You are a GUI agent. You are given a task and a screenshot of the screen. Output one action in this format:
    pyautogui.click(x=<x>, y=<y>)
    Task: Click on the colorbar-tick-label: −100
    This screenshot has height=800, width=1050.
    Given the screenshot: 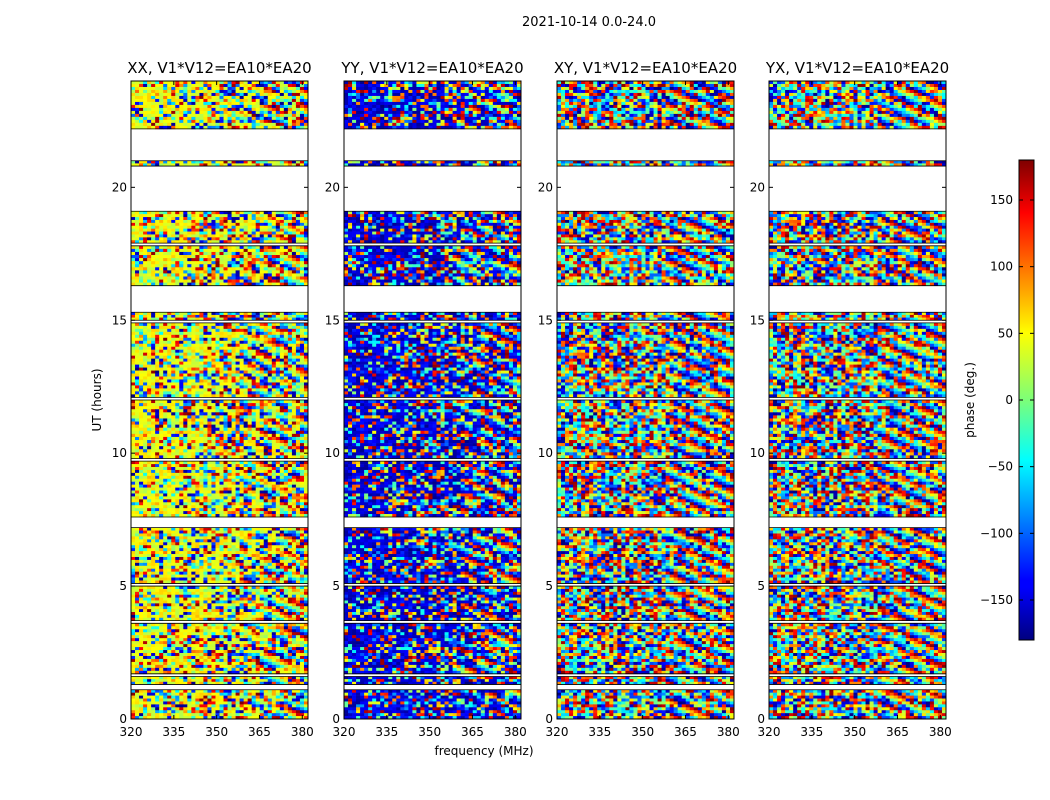 What is the action you would take?
    pyautogui.click(x=996, y=533)
    